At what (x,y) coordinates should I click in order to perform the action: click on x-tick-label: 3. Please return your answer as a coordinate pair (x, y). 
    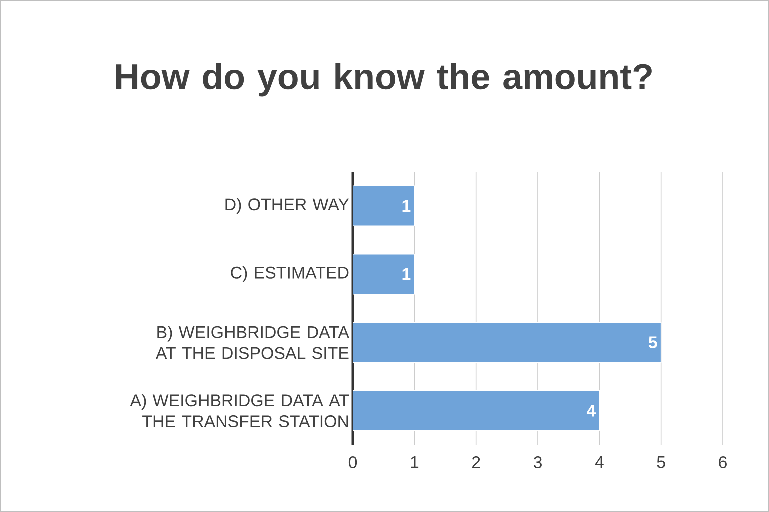
    Looking at the image, I should click on (538, 462).